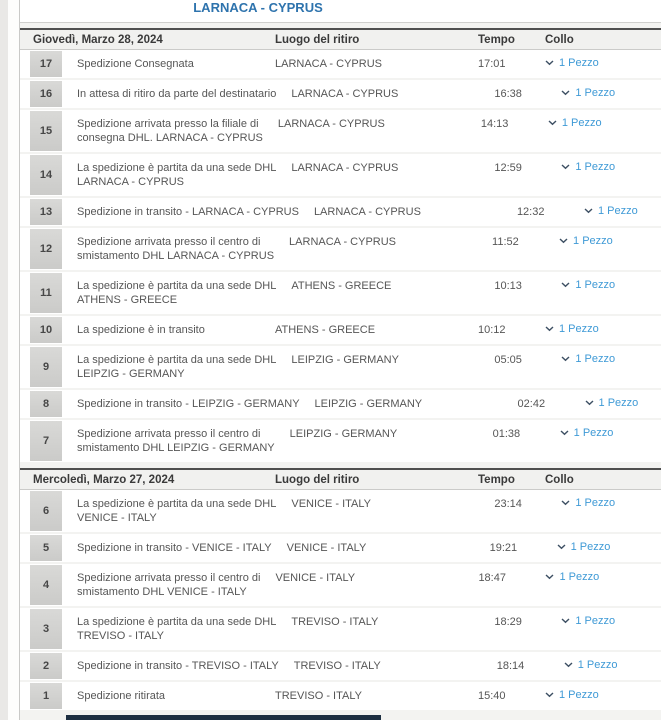 The width and height of the screenshot is (661, 720). Describe the element at coordinates (492, 578) in the screenshot. I see `time-value: 18:47` at that location.